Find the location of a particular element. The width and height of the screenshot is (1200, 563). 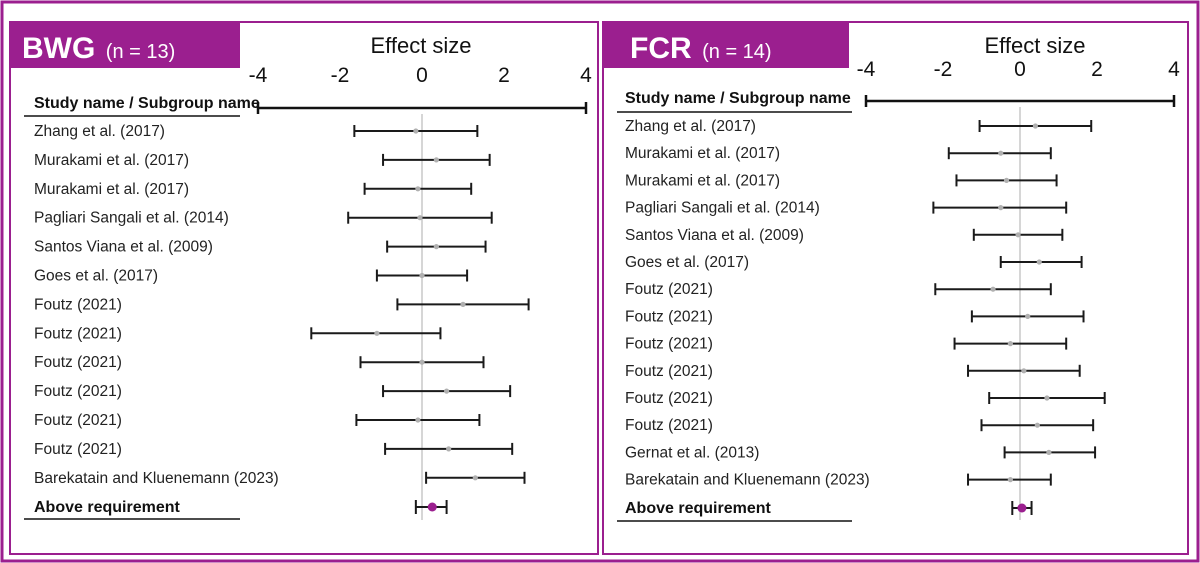

bwg-tick-label: 2 is located at coordinates (504, 75).